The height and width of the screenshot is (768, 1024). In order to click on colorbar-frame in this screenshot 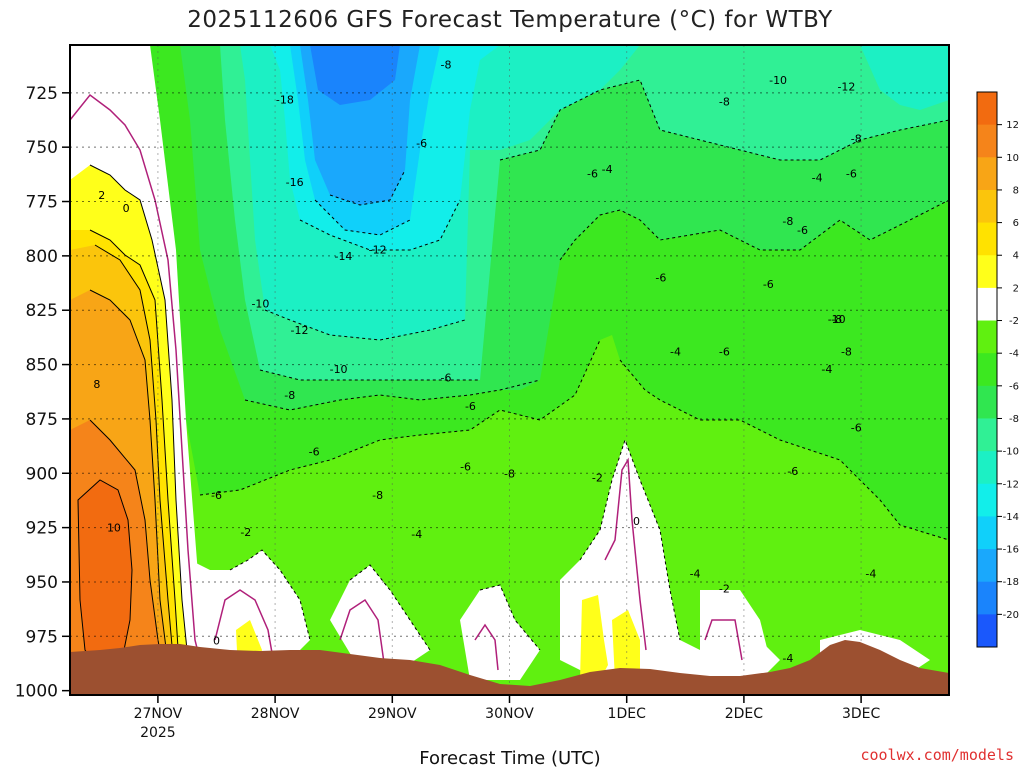, I will do `click(987, 369)`.